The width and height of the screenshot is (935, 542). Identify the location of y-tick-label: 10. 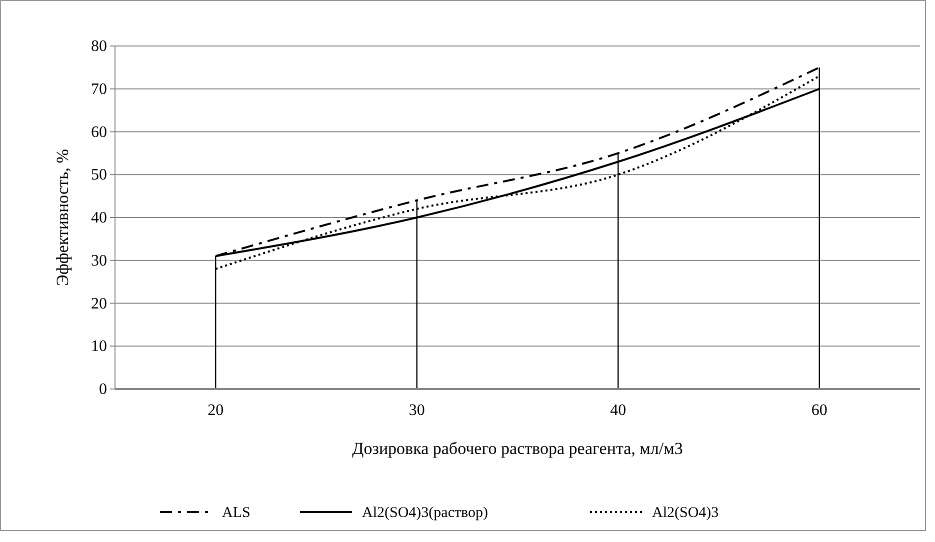
(99, 347).